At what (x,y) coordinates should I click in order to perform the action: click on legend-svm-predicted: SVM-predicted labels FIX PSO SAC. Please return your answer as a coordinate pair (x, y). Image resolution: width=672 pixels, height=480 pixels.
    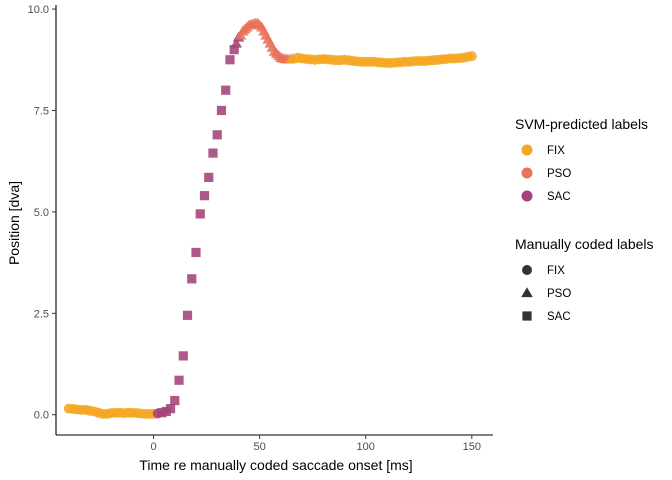
    Looking at the image, I should click on (581, 159).